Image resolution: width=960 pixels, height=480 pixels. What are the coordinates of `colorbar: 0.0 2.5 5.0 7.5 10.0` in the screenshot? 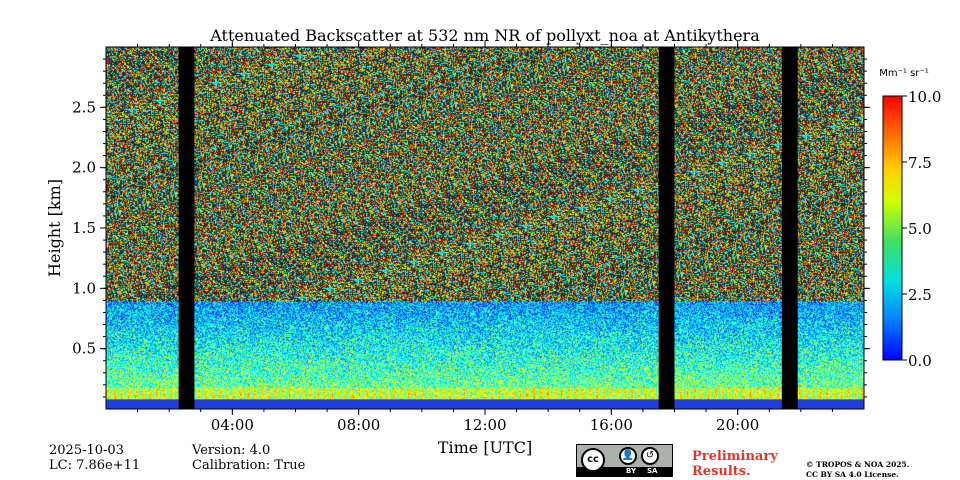 It's located at (911, 229).